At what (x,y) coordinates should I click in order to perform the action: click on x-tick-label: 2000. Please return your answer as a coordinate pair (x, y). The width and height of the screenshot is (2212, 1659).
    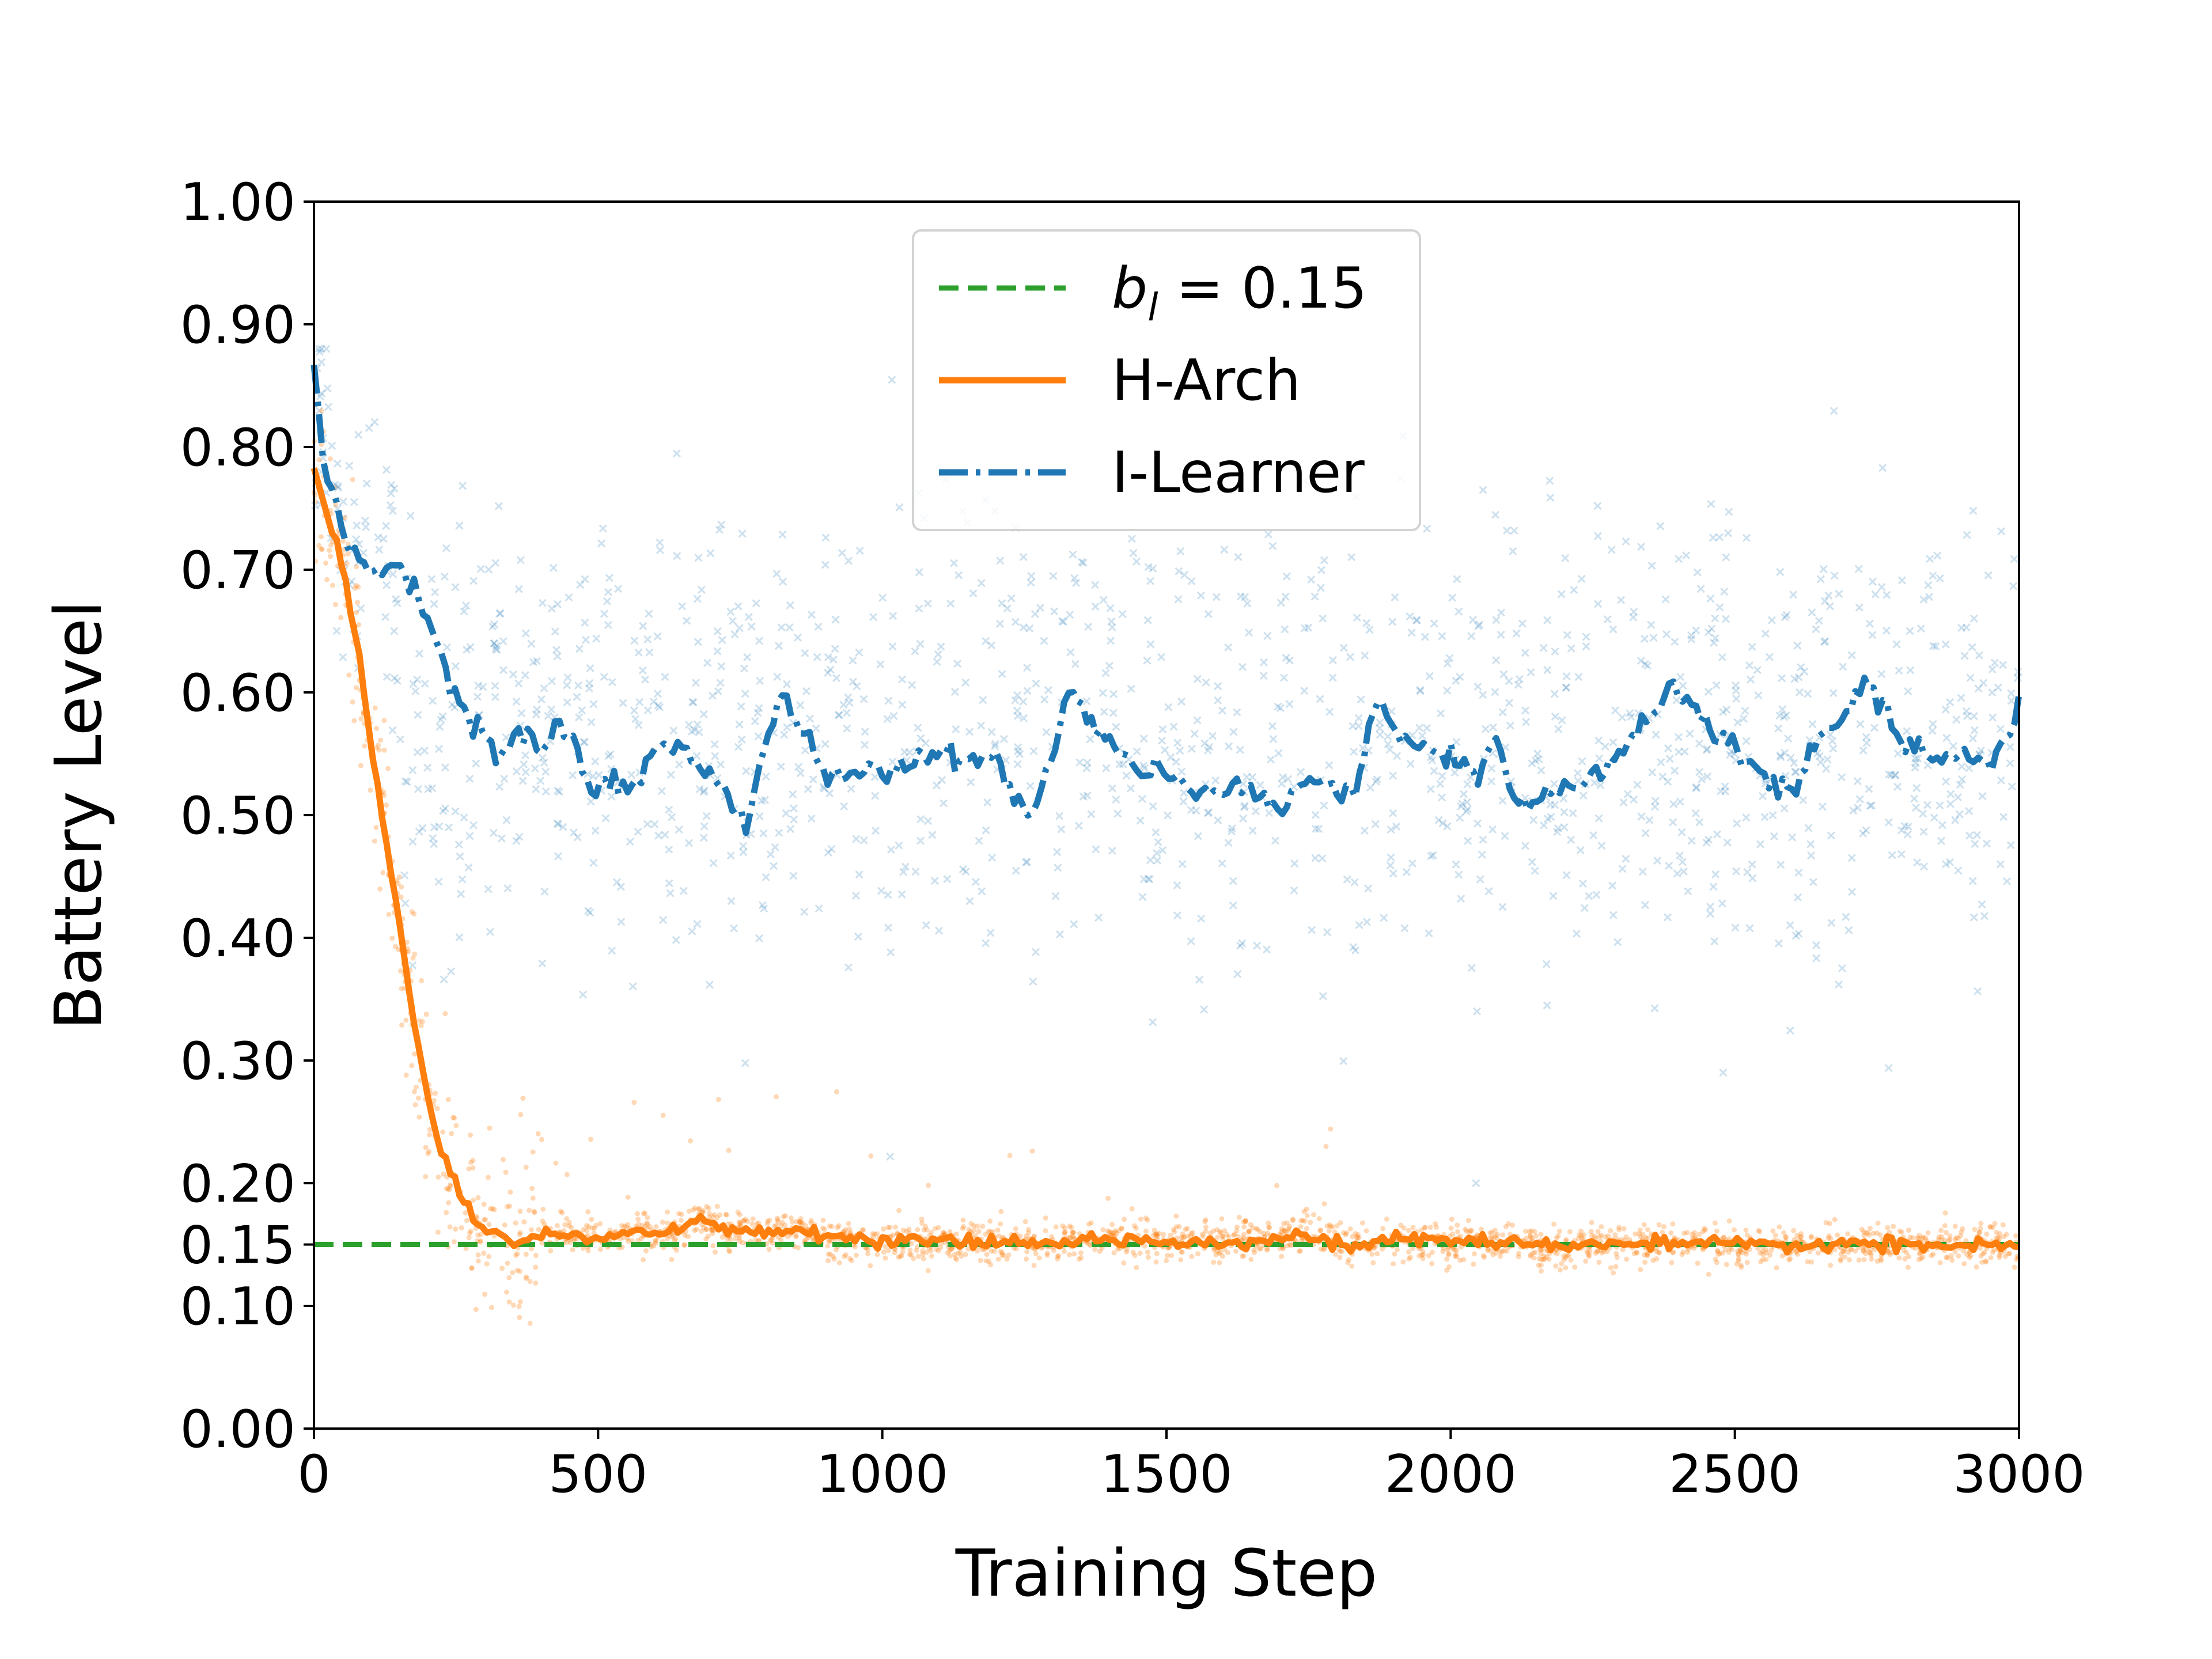
    Looking at the image, I should click on (1451, 1474).